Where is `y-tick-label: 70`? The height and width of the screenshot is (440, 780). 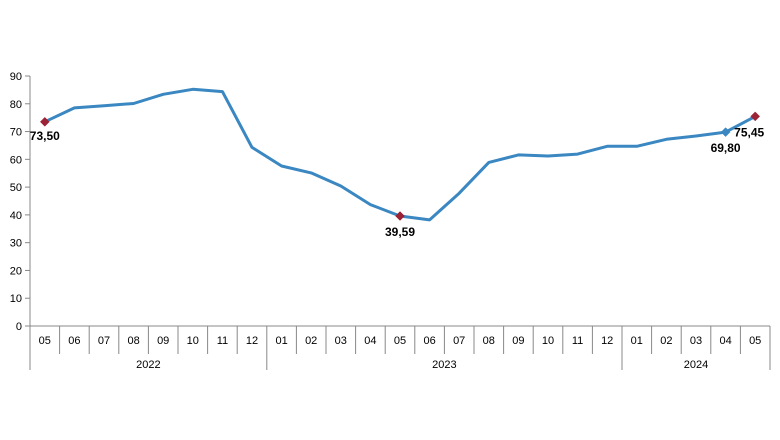
y-tick-label: 70 is located at coordinates (16, 133).